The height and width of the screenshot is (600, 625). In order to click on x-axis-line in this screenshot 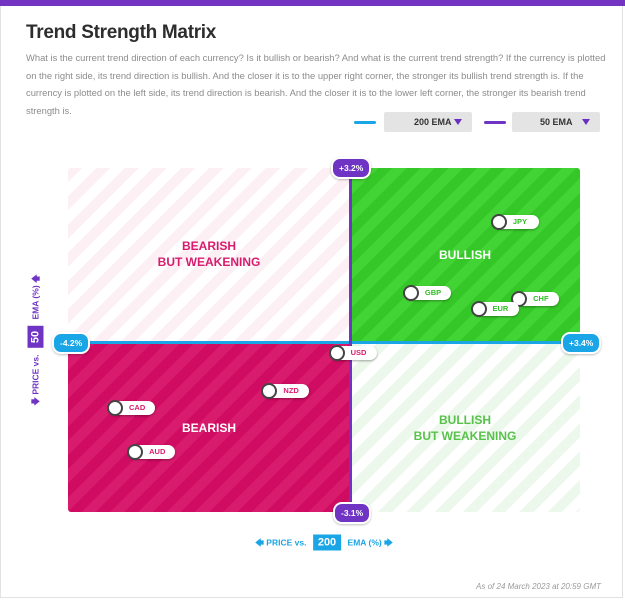, I will do `click(324, 342)`.